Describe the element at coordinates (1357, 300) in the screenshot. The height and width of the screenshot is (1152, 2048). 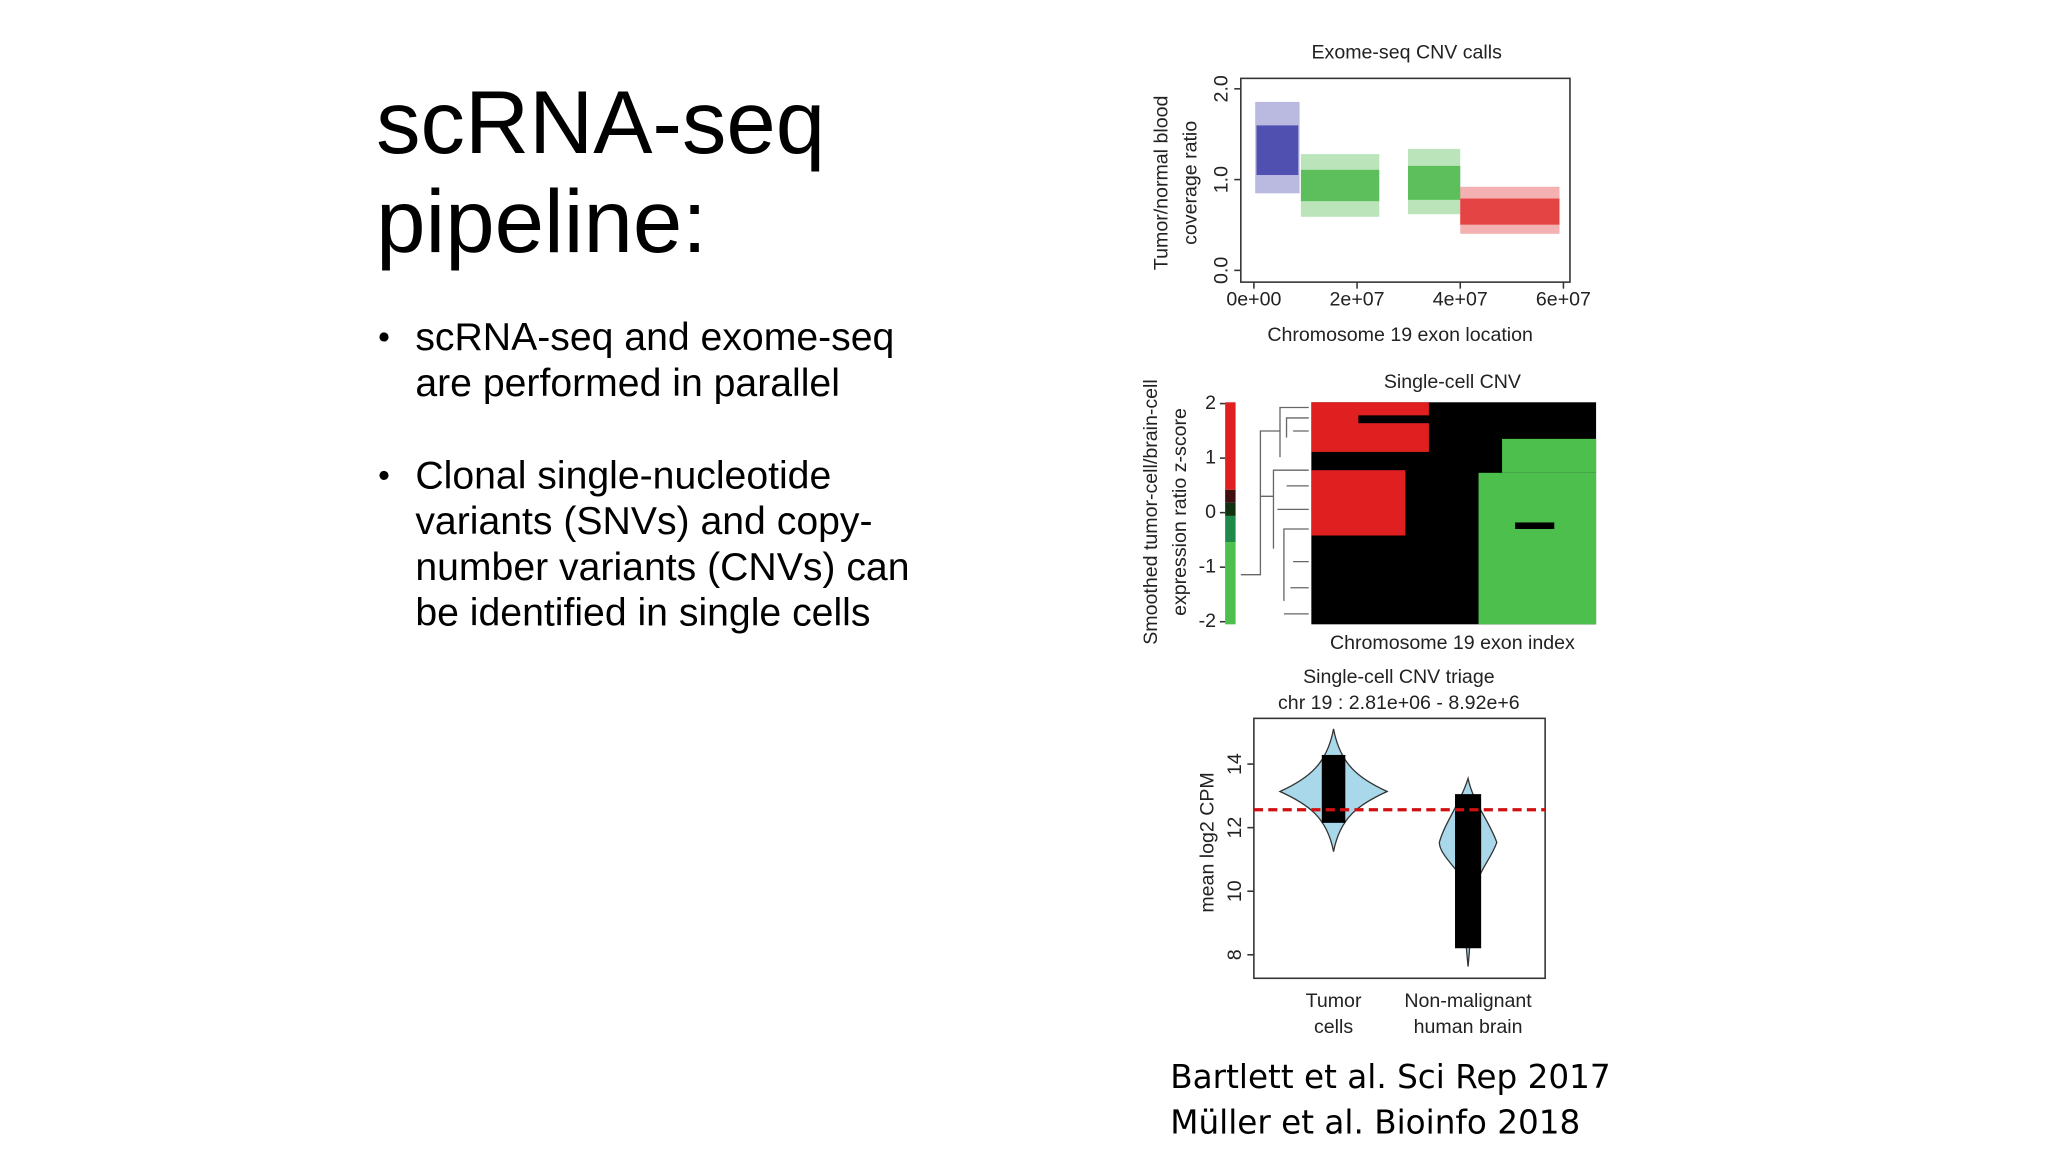
I see `x-tick-label: 2e+07` at that location.